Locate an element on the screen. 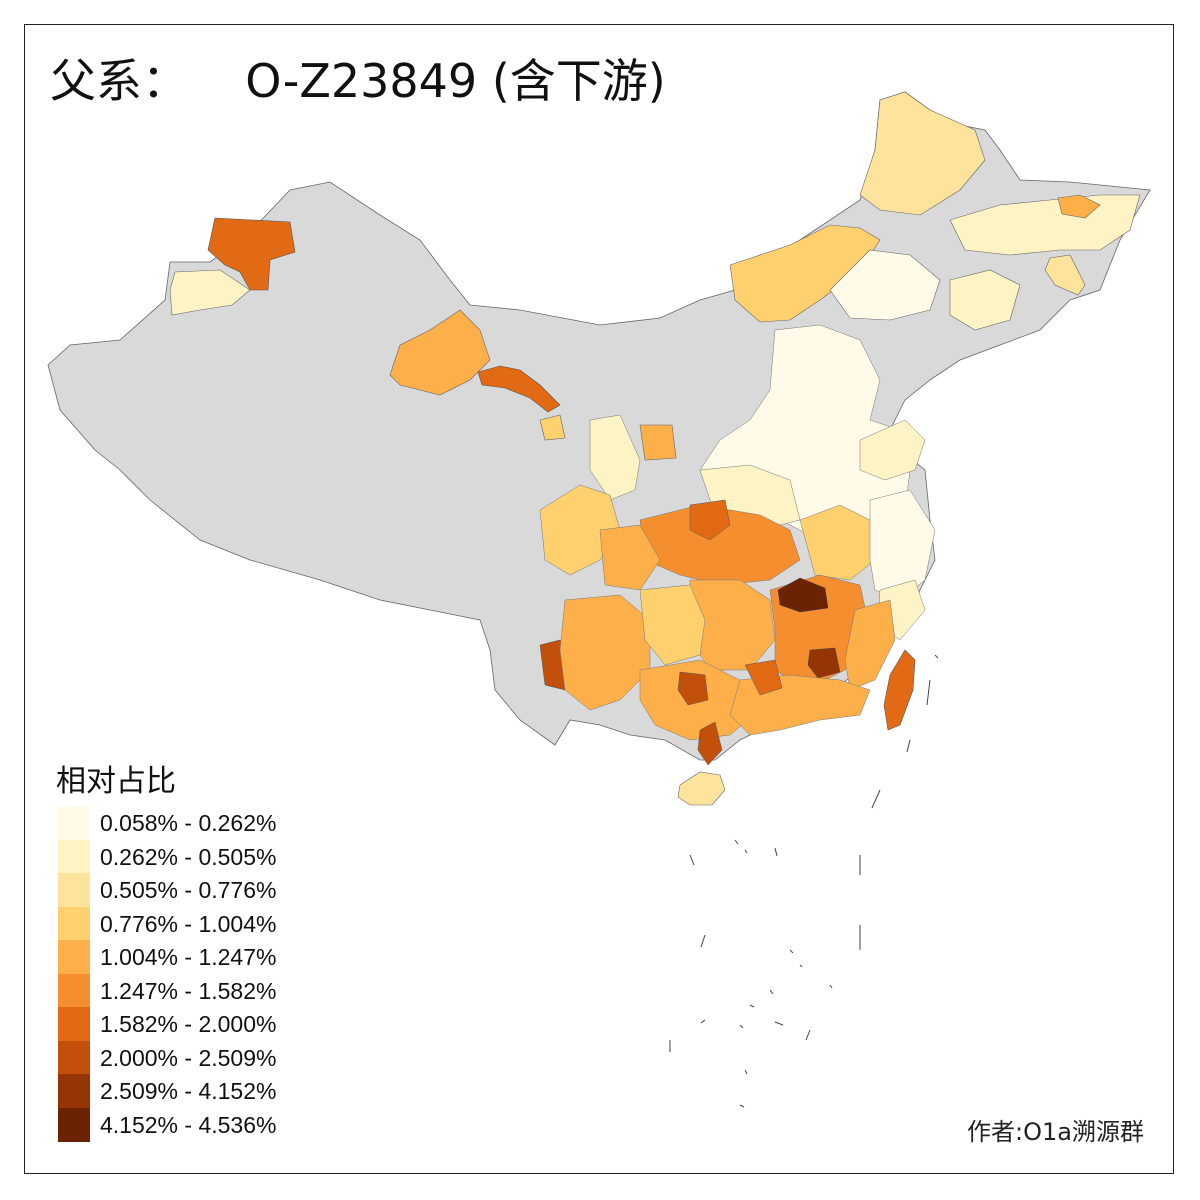 This screenshot has height=1200, width=1200. region-liaoning is located at coordinates (985, 300).